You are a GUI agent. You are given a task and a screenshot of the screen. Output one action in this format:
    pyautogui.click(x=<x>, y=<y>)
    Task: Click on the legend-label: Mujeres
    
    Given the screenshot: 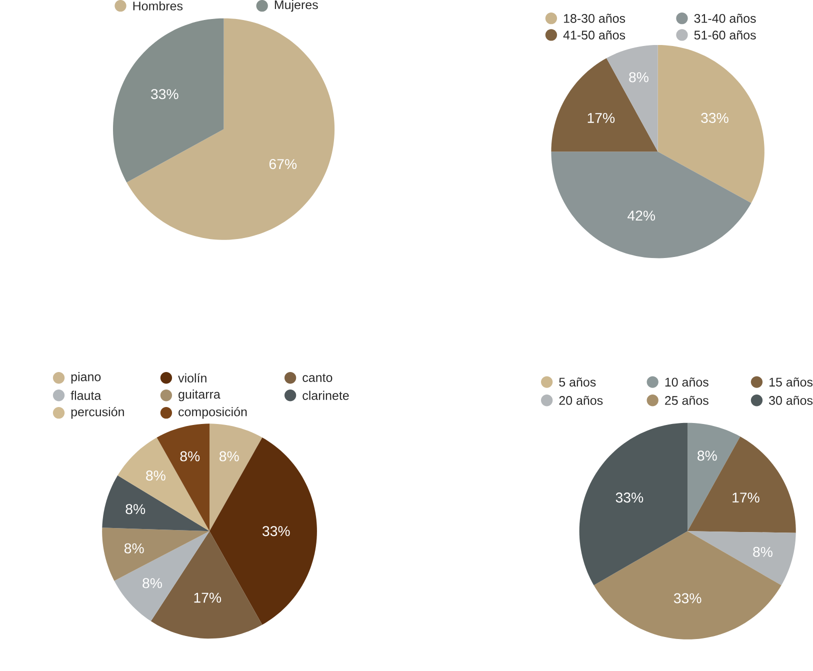 What is the action you would take?
    pyautogui.click(x=296, y=6)
    